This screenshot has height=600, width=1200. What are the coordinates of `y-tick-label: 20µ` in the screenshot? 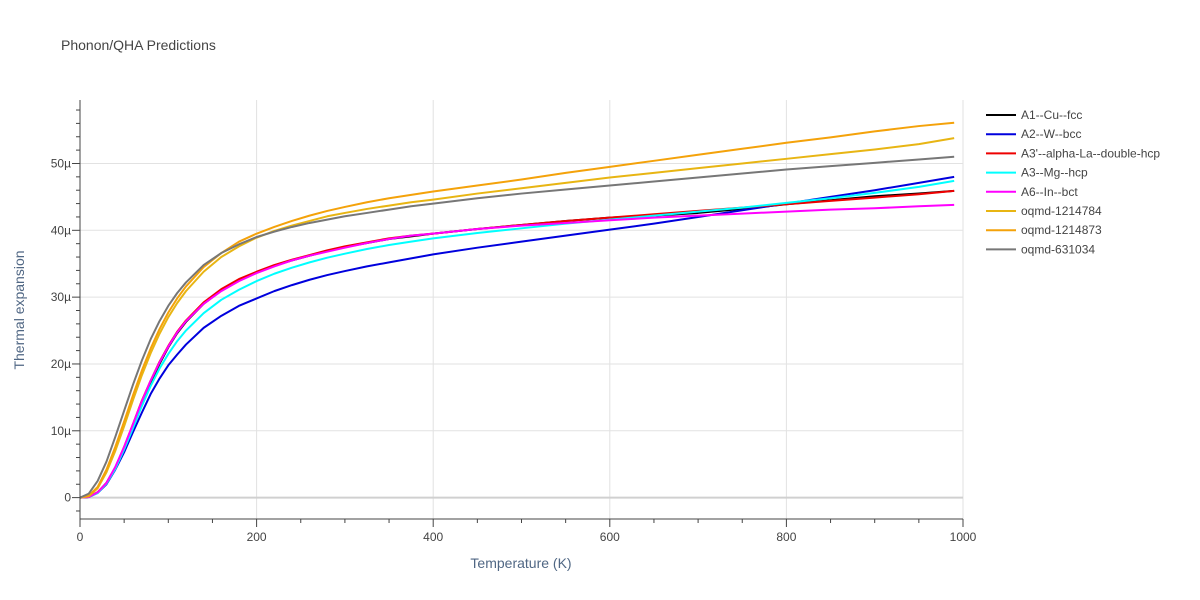 It's located at (61, 364).